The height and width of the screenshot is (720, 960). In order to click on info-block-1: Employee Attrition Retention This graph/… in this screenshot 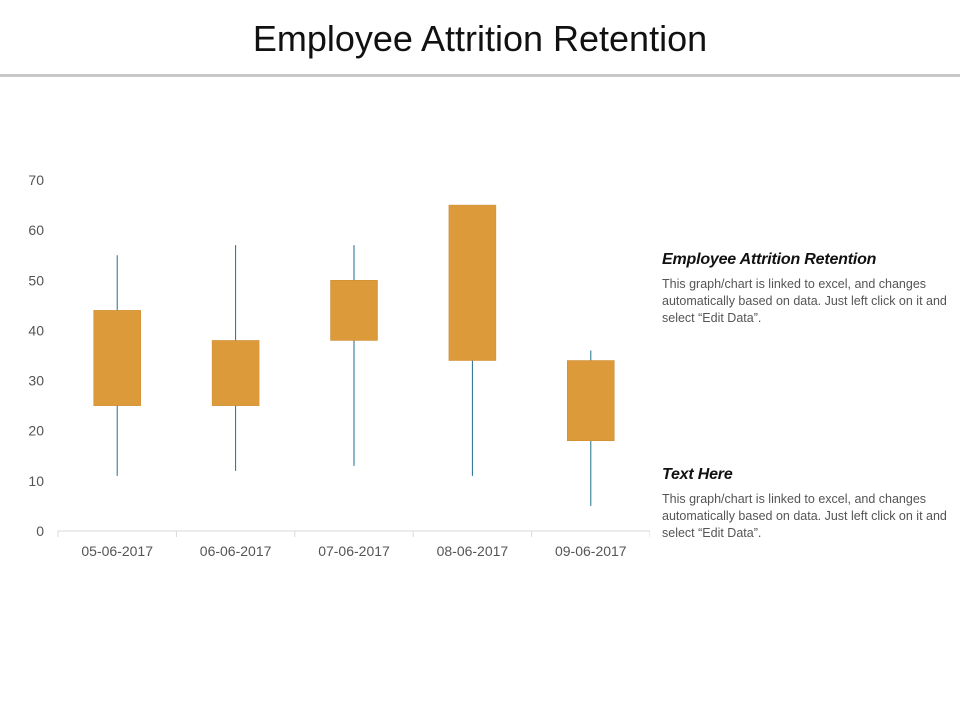, I will do `click(807, 288)`.